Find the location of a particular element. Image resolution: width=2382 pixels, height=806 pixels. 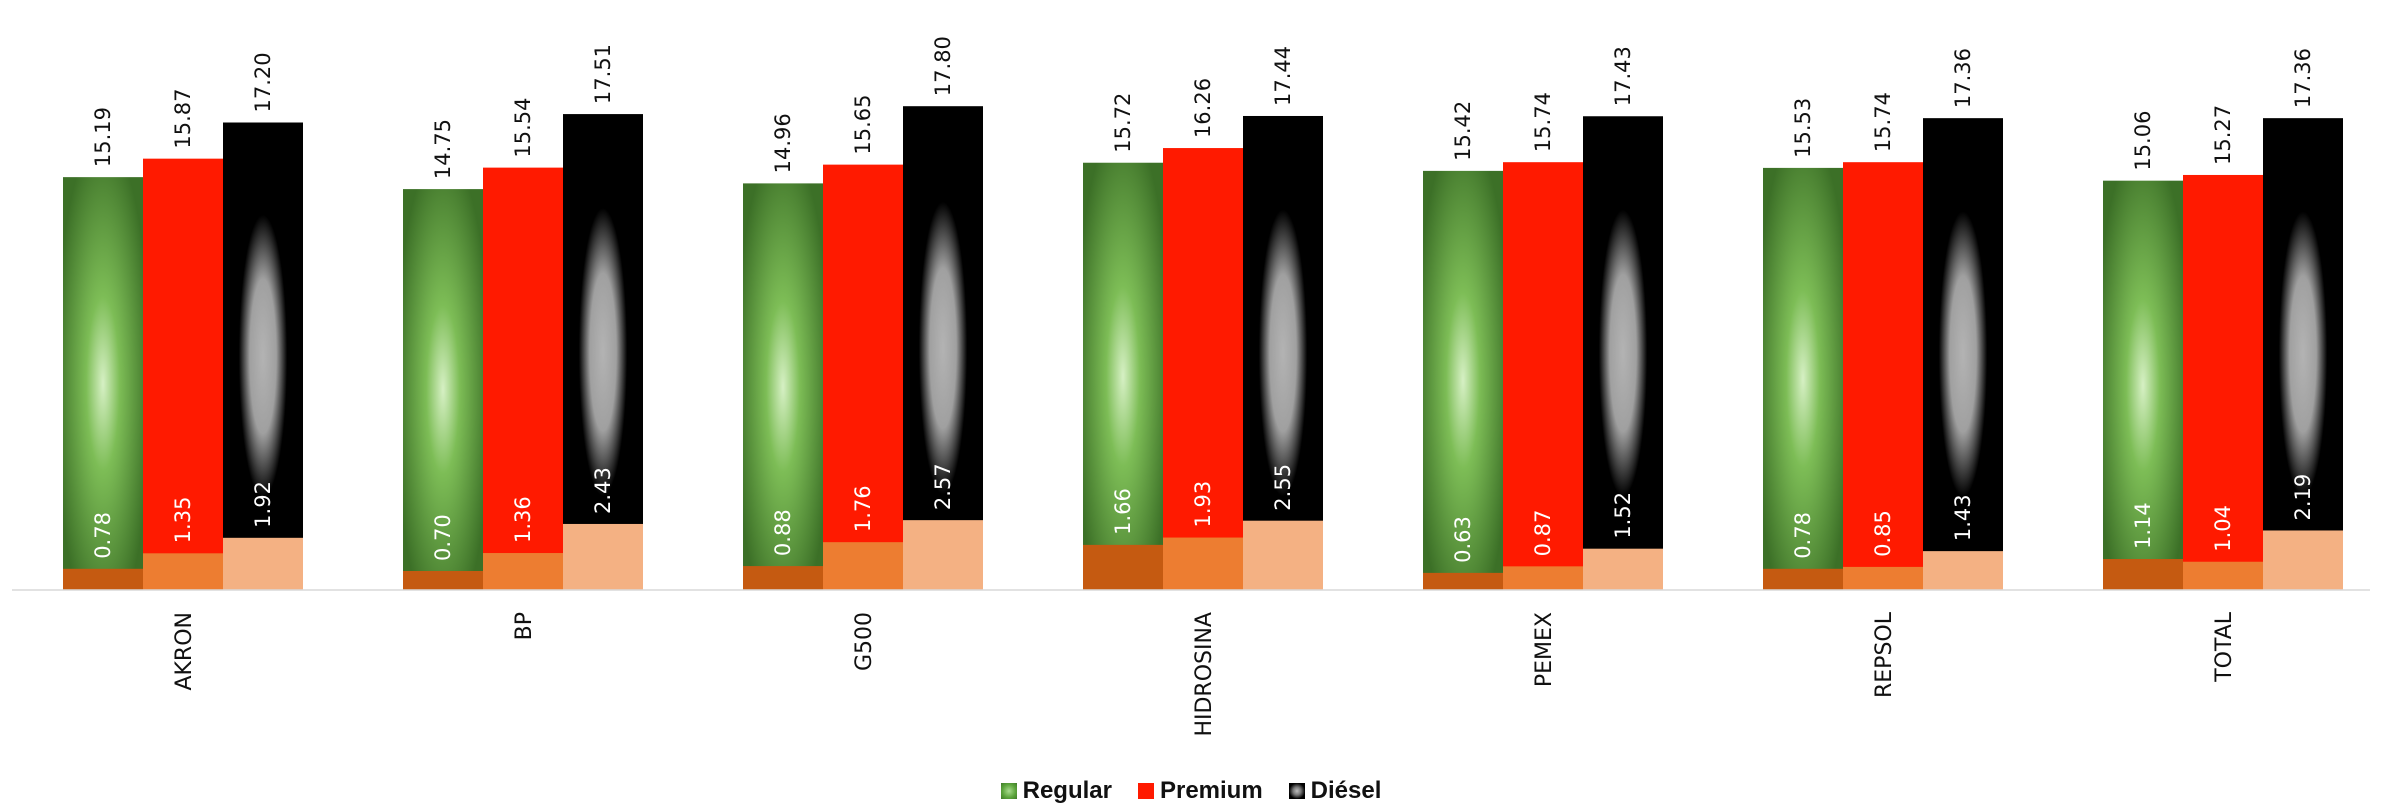

bar-premium-secondary-total is located at coordinates (2223, 575).